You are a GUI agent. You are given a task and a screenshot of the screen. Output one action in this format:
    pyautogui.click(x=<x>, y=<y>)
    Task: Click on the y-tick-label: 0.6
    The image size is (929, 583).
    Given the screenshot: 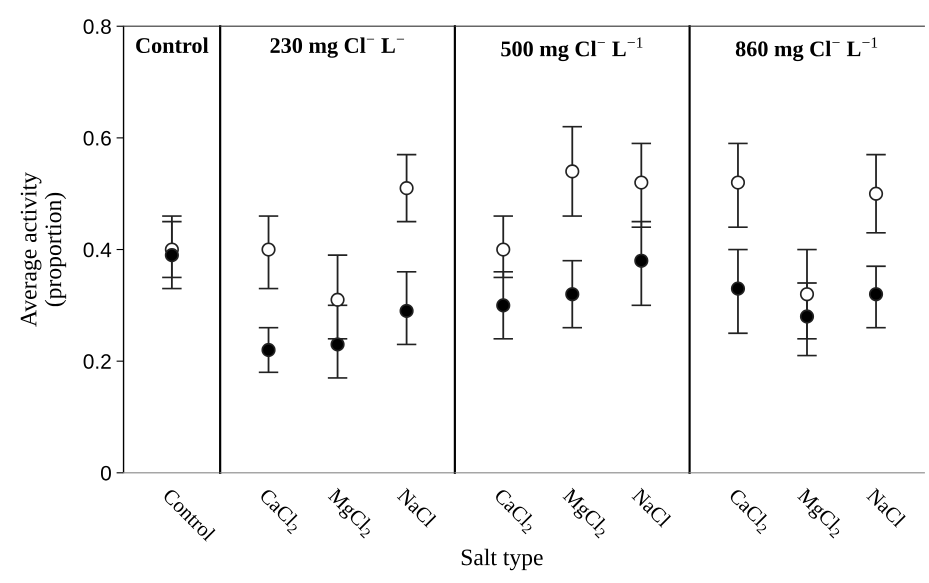 What is the action you would take?
    pyautogui.click(x=97, y=138)
    